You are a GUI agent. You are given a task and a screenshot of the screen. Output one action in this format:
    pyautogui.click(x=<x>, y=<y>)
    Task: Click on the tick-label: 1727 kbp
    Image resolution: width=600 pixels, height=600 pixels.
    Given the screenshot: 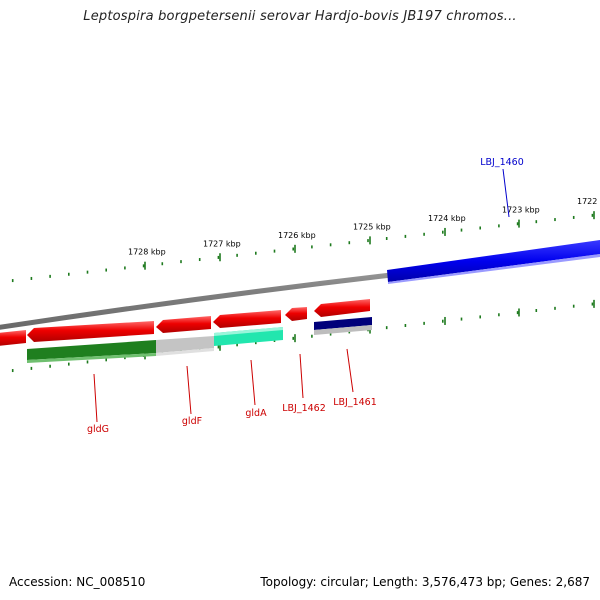 What is the action you would take?
    pyautogui.click(x=222, y=243)
    